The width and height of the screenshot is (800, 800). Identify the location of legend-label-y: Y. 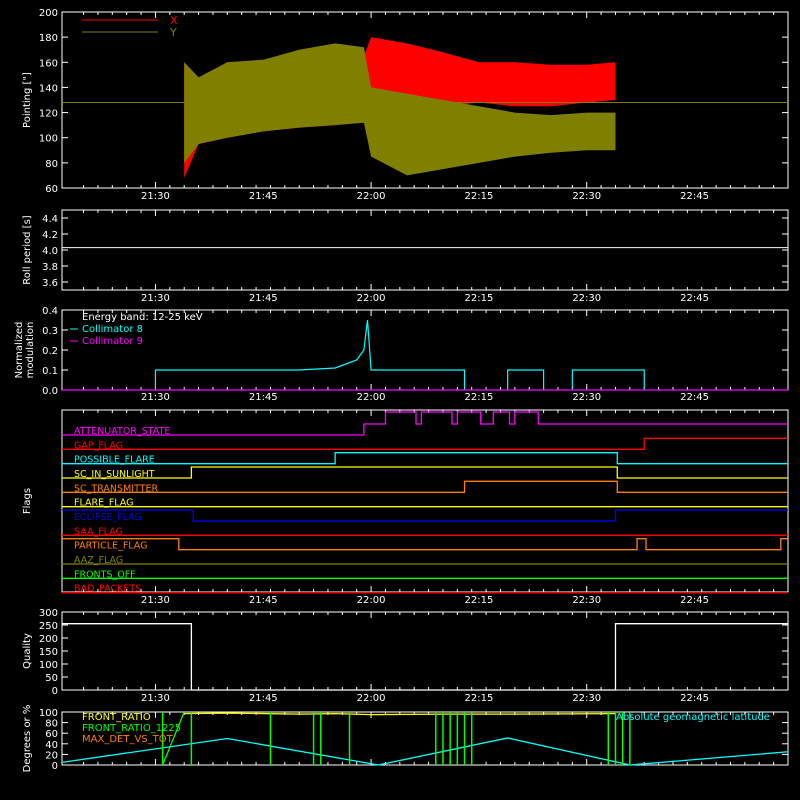
(173, 32).